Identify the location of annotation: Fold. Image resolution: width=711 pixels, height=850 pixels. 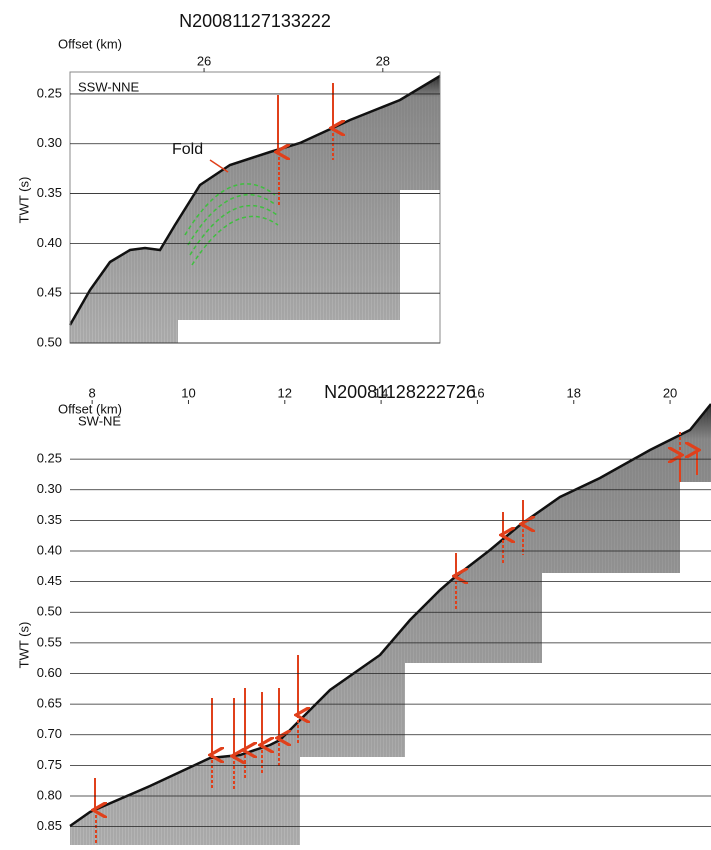
(187, 149).